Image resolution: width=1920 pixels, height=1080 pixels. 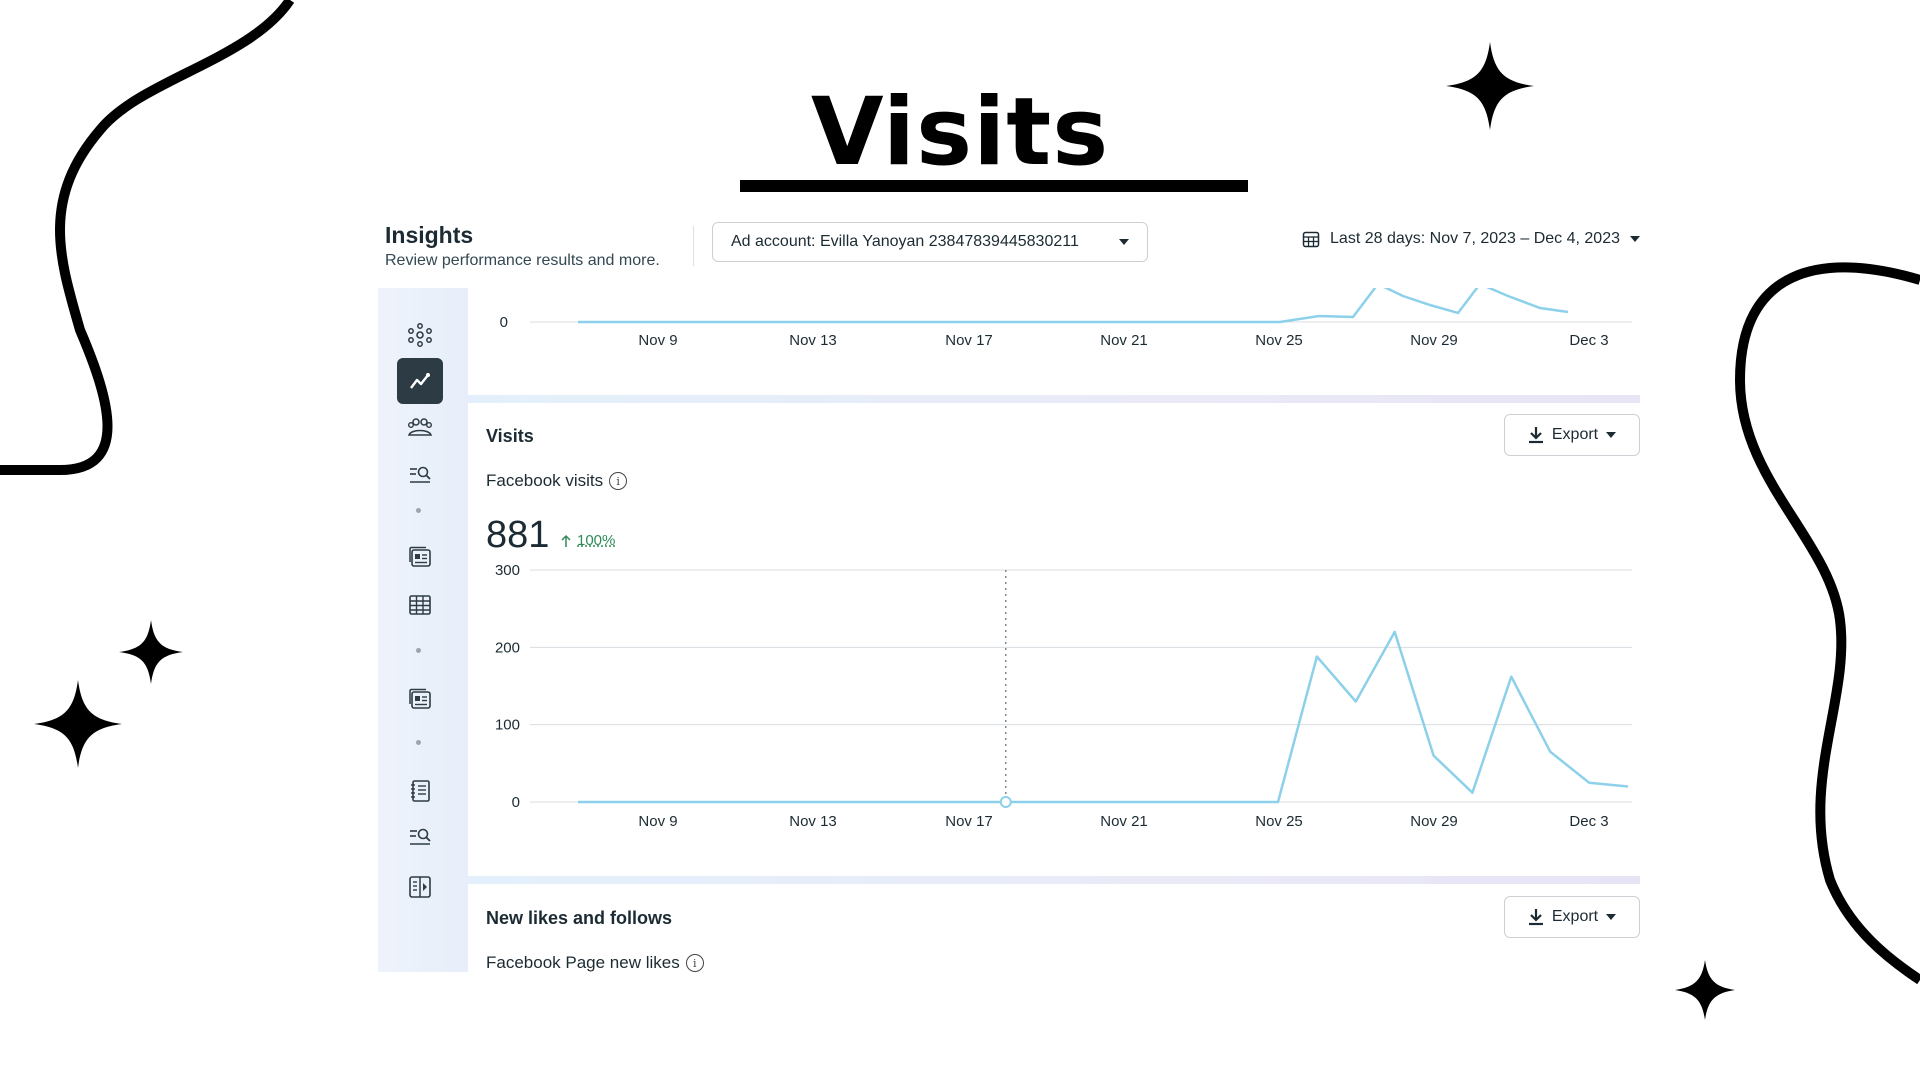 What do you see at coordinates (1103, 717) in the screenshot?
I see `series-line` at bounding box center [1103, 717].